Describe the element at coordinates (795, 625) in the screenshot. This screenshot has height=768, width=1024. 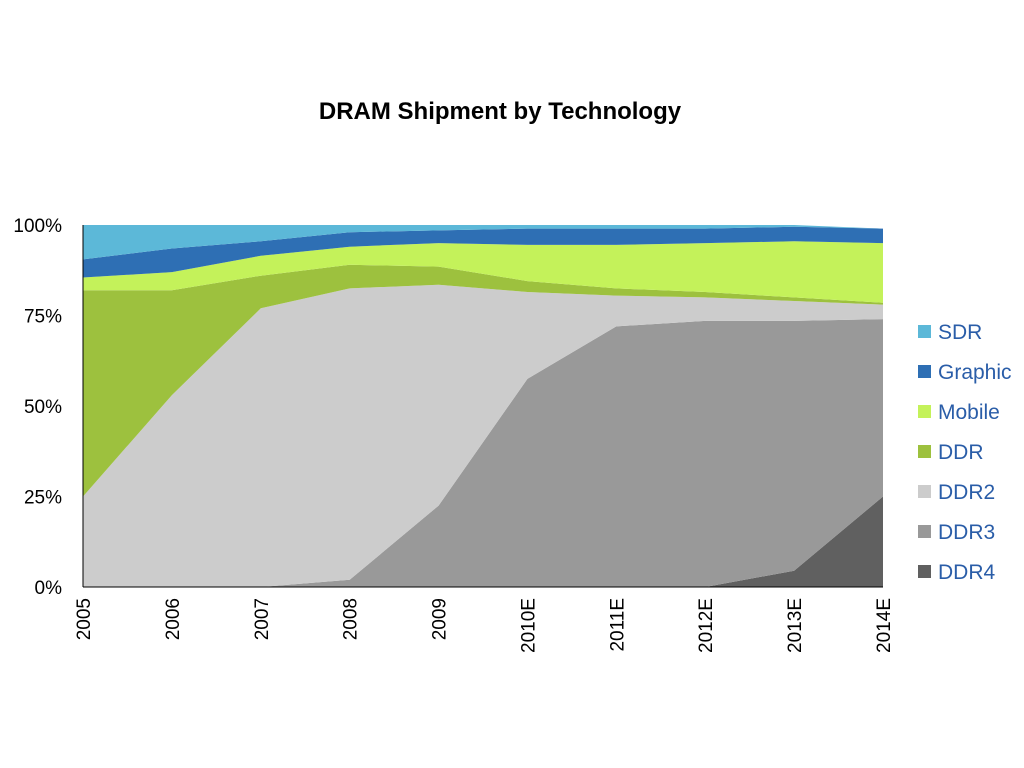
I see `x-tick-label: 2013E` at that location.